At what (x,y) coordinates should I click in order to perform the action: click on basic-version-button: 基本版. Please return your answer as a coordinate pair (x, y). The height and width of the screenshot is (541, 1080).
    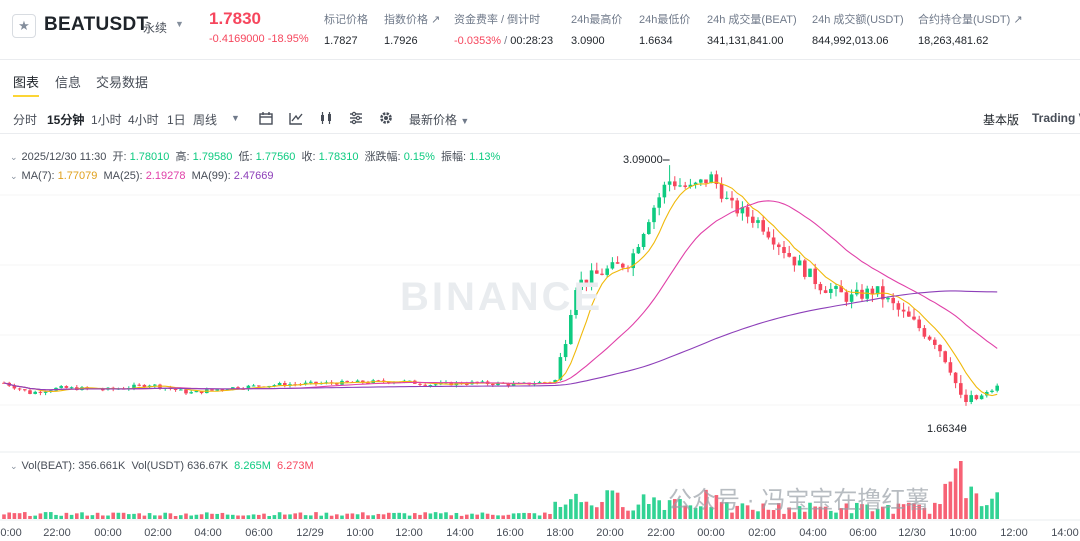
    Looking at the image, I should click on (1001, 120).